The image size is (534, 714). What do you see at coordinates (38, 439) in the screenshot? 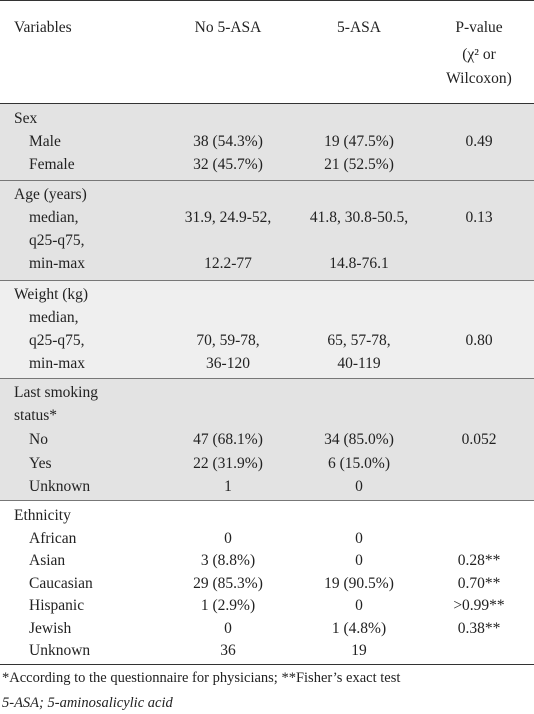
I see `row-label: No` at bounding box center [38, 439].